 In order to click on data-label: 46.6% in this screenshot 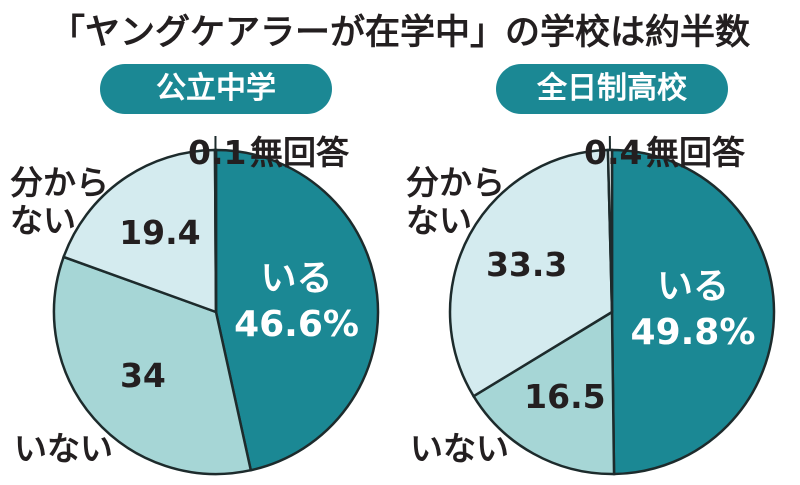, I will do `click(296, 325)`.